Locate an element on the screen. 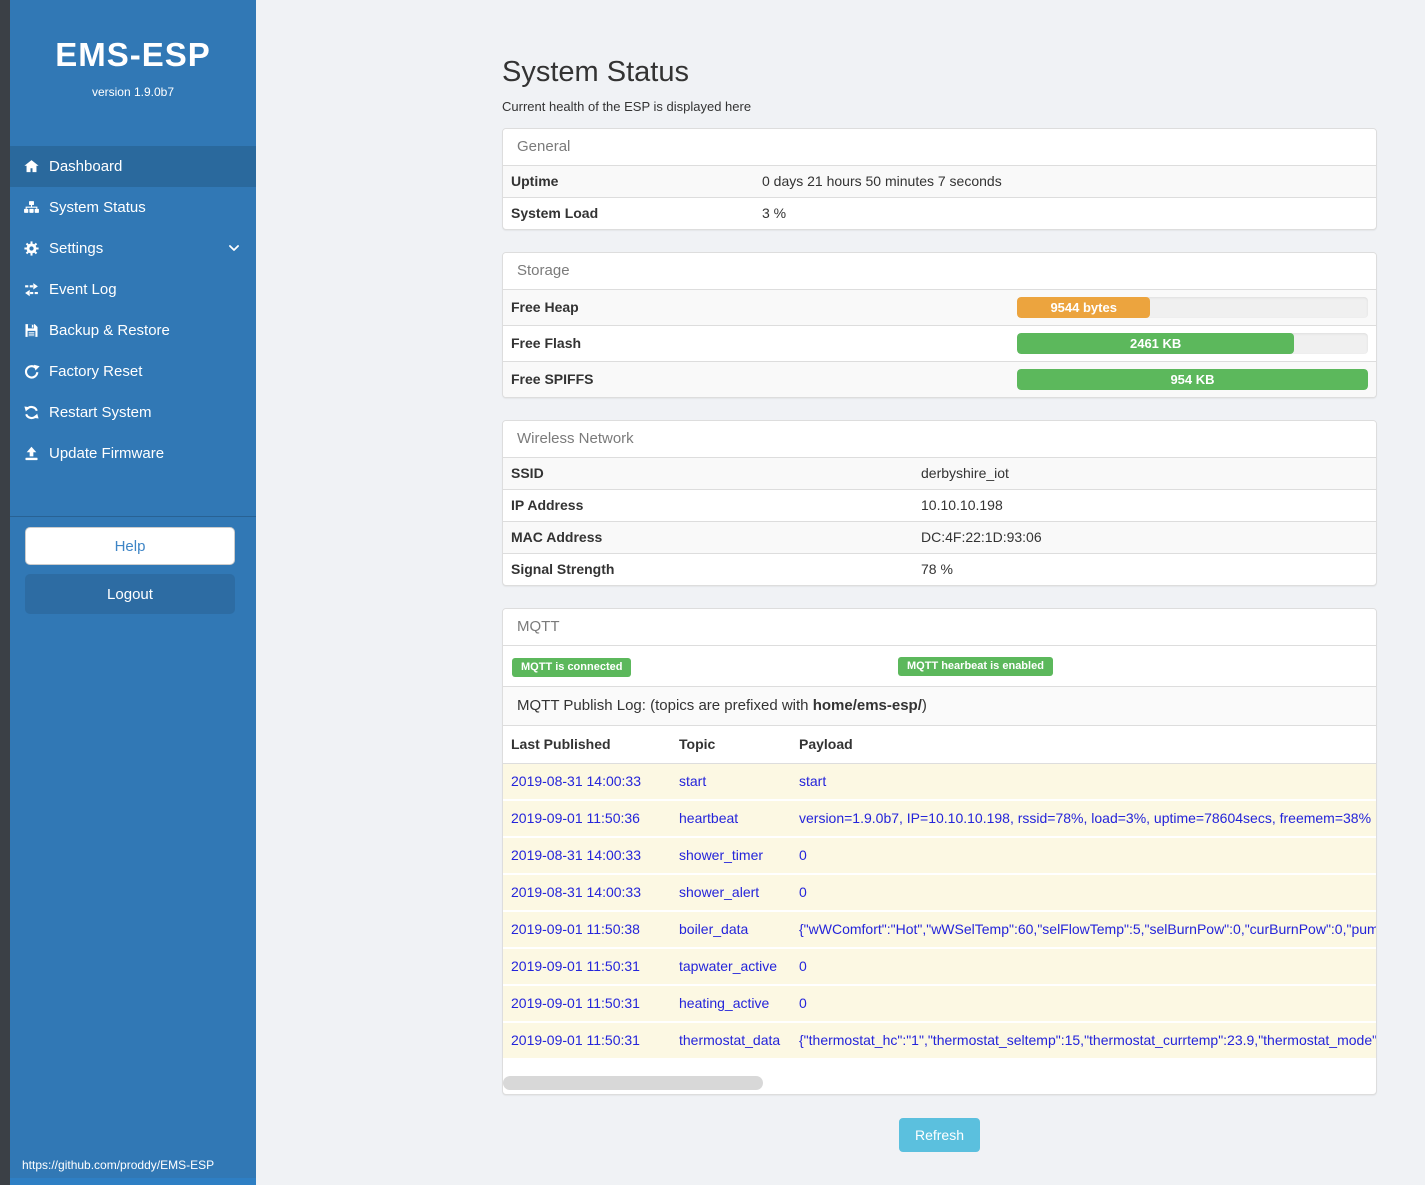  sidebar-item-restart-system: Restart System is located at coordinates (133, 412).